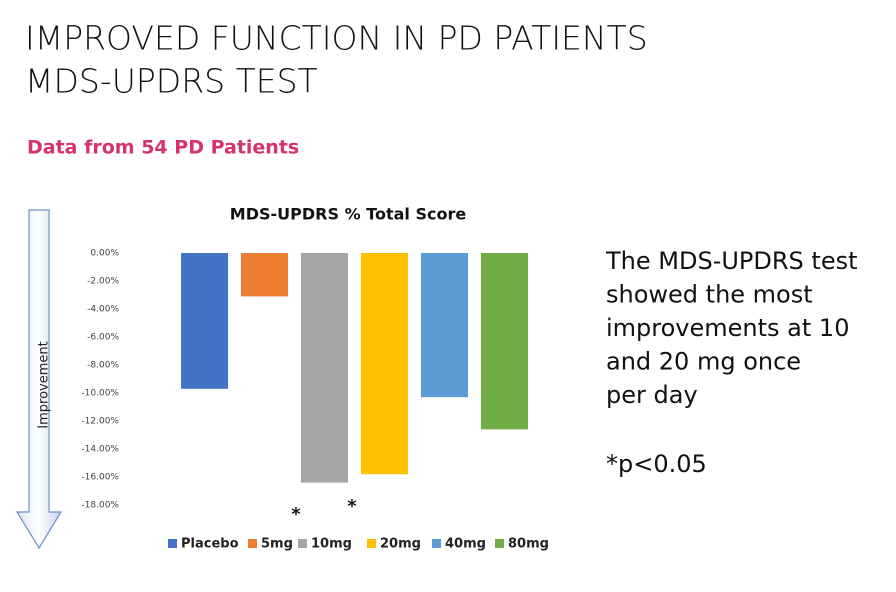 This screenshot has height=592, width=896. I want to click on chart-title: MDS-UPDRS % Total Score, so click(348, 214).